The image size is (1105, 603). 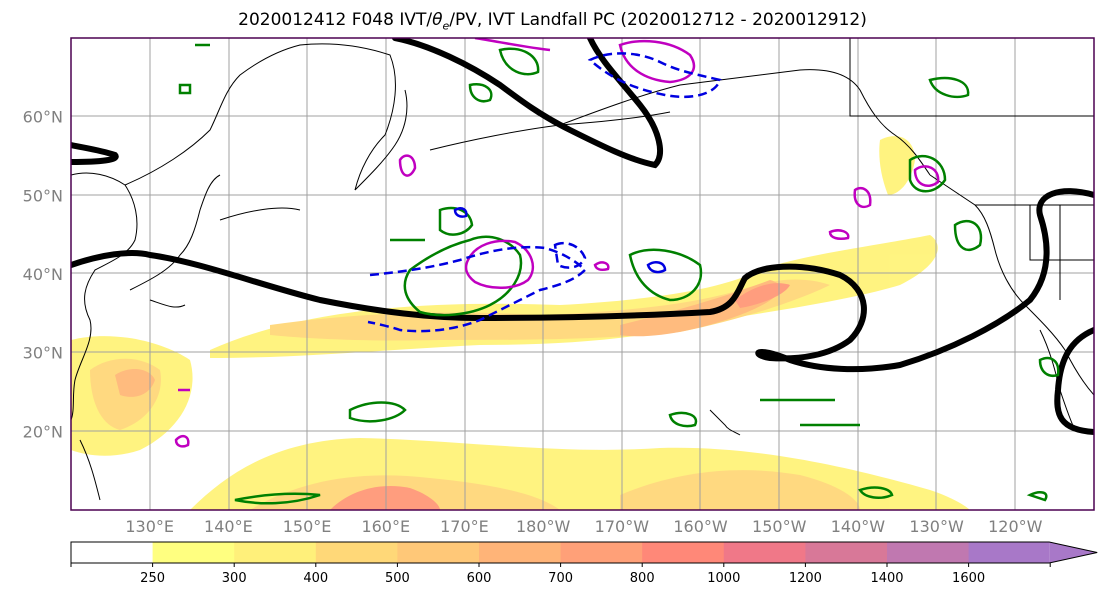 What do you see at coordinates (381, 140) in the screenshot?
I see `coast-kamchatka` at bounding box center [381, 140].